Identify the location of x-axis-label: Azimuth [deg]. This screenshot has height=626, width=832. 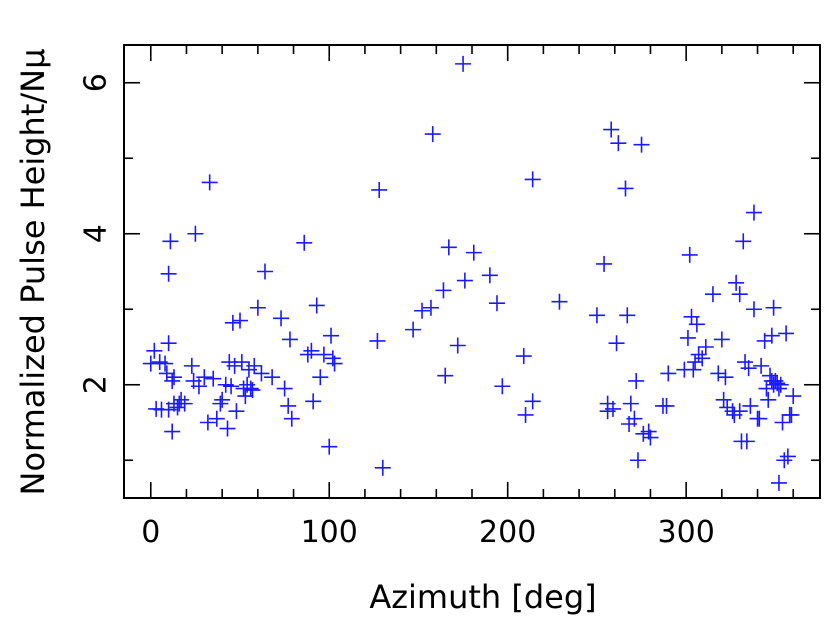
(482, 597).